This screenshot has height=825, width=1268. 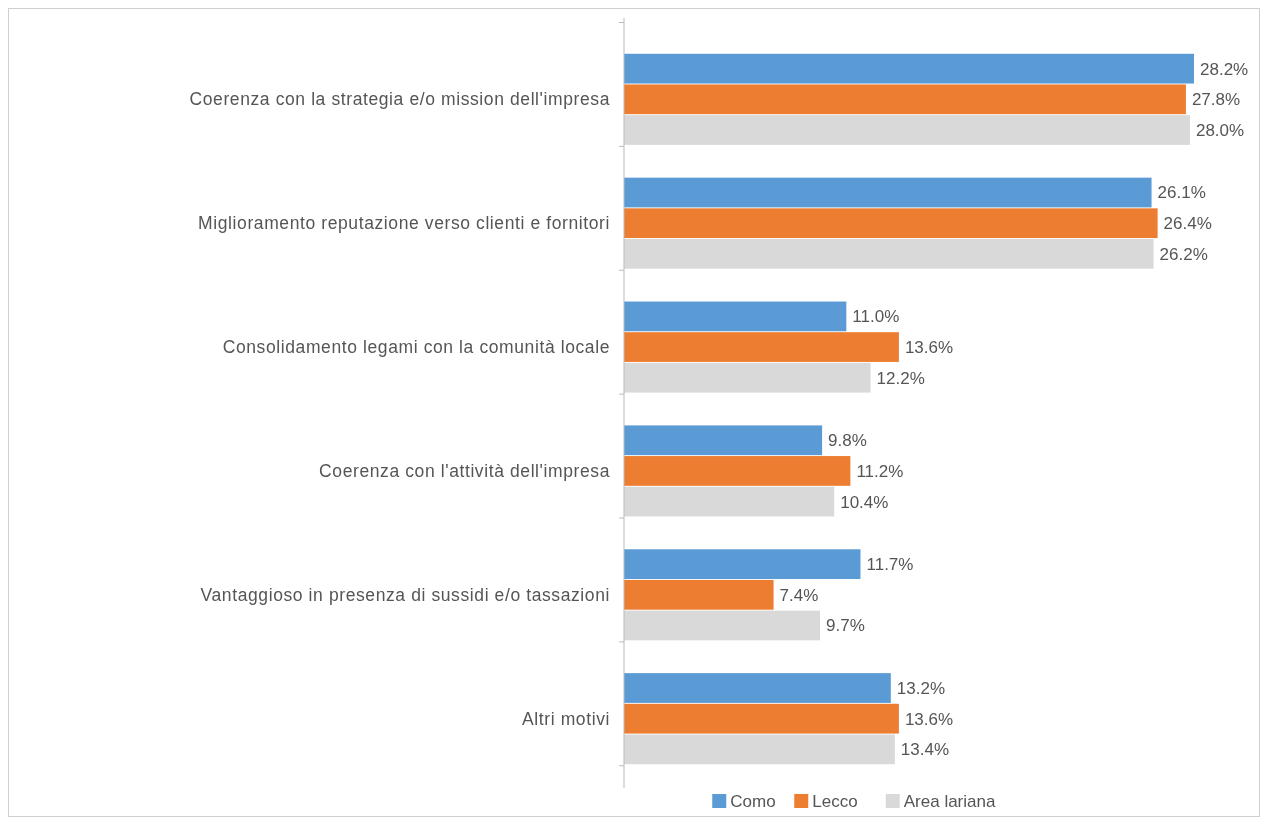 I want to click on data-label: 28.0%, so click(x=1220, y=130).